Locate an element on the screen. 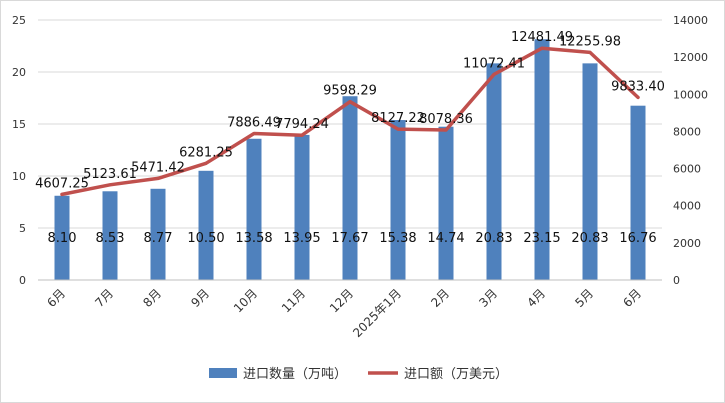 This screenshot has width=725, height=403. y-right-tick-label: 14000 is located at coordinates (690, 20).